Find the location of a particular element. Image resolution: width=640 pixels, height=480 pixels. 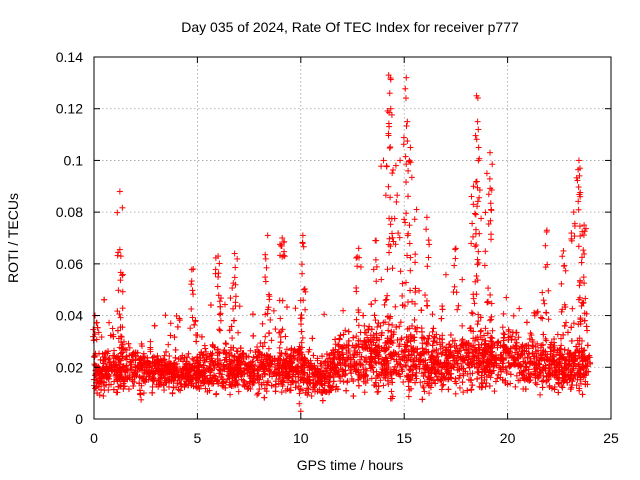

y-tick-label: 0.12 is located at coordinates (69, 109).